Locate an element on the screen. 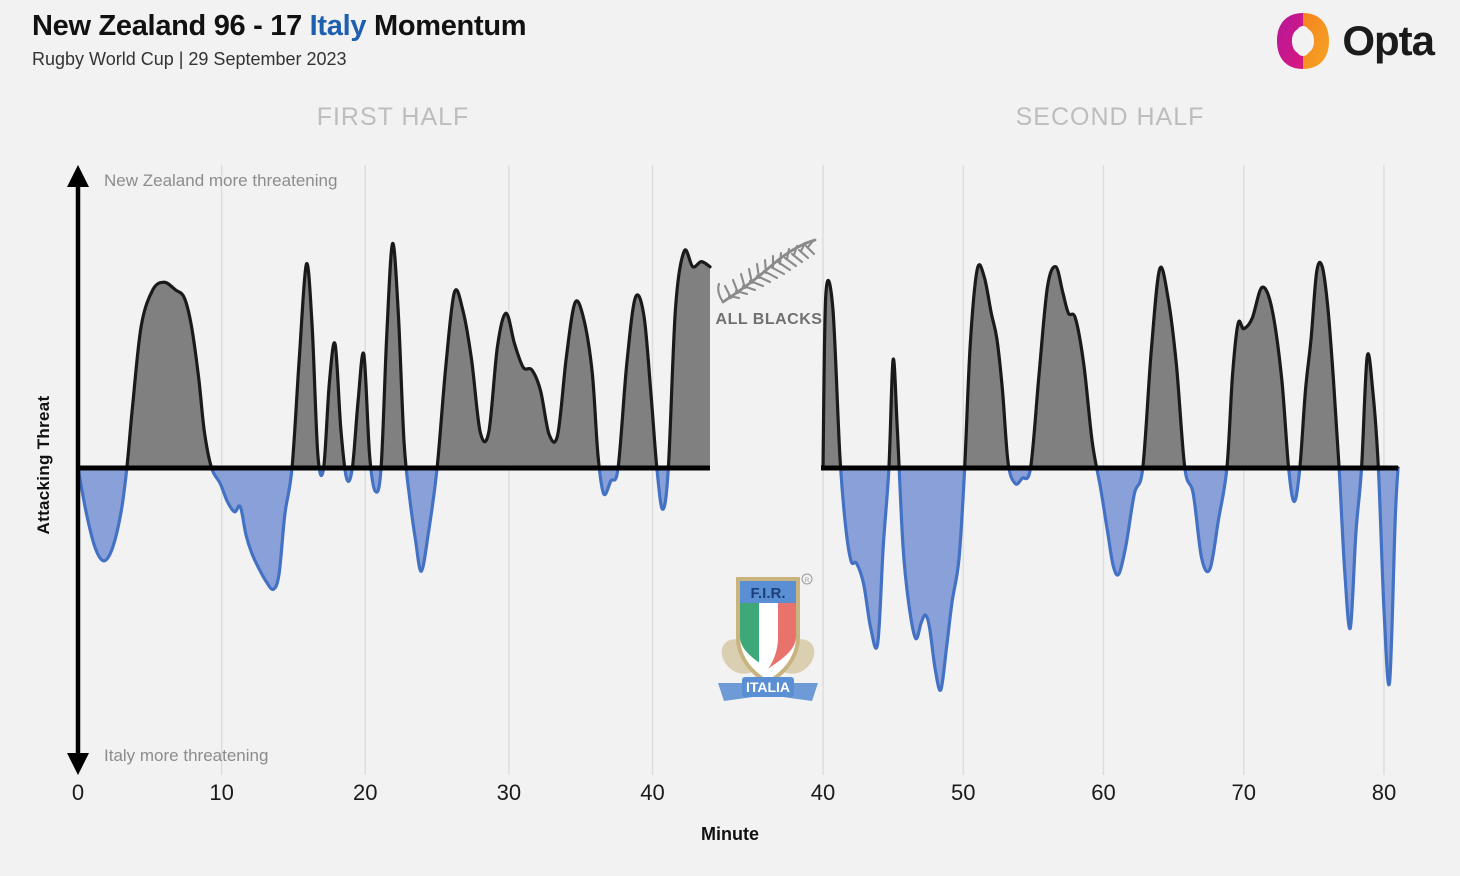 This screenshot has height=876, width=1460. opta-logo: Opta is located at coordinates (1354, 41).